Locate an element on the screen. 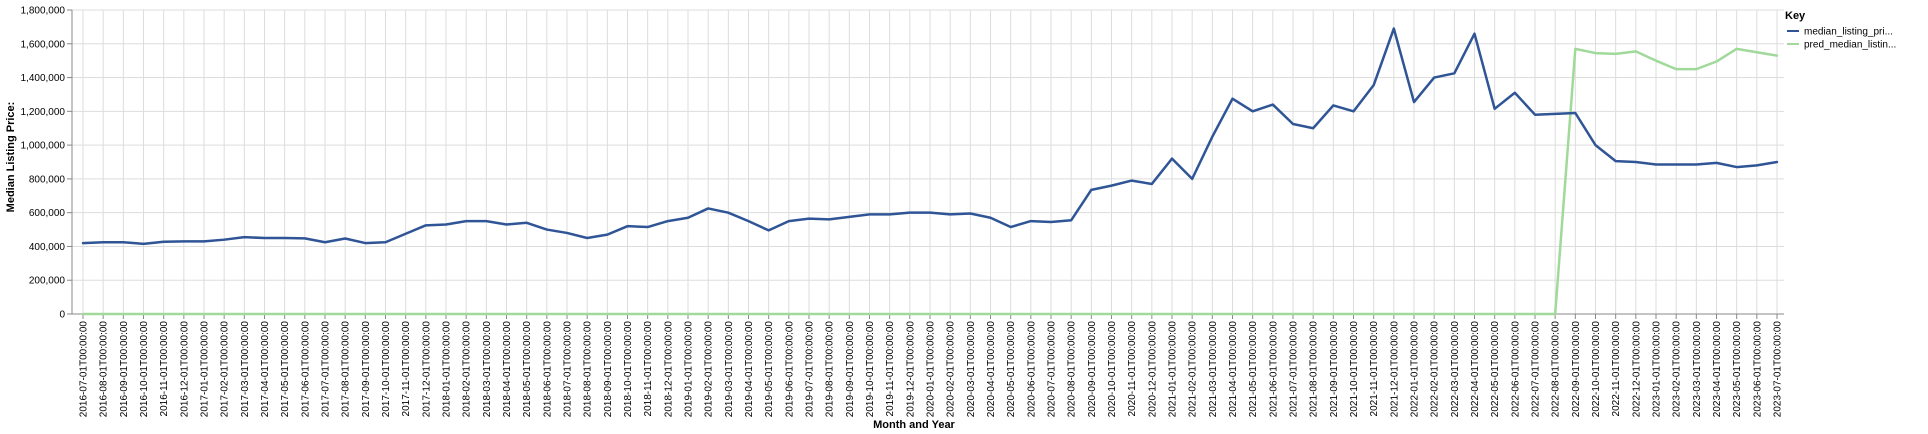 This screenshot has width=1928, height=434. x-tick-label: 2017-11-01T00:00:00 is located at coordinates (406, 369).